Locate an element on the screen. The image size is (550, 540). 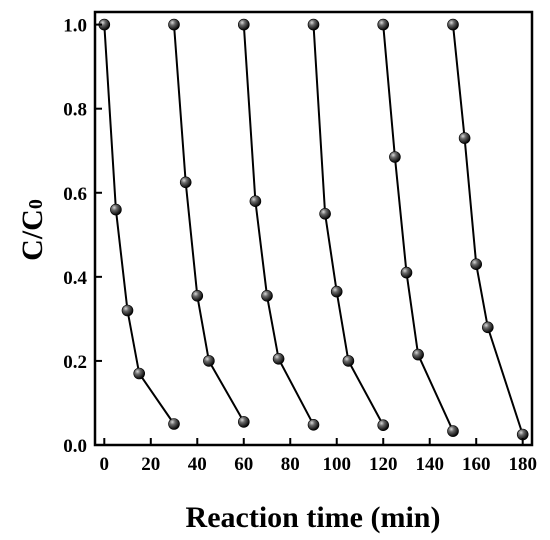
y-axis-title-subscript: 0 is located at coordinates (36, 204).